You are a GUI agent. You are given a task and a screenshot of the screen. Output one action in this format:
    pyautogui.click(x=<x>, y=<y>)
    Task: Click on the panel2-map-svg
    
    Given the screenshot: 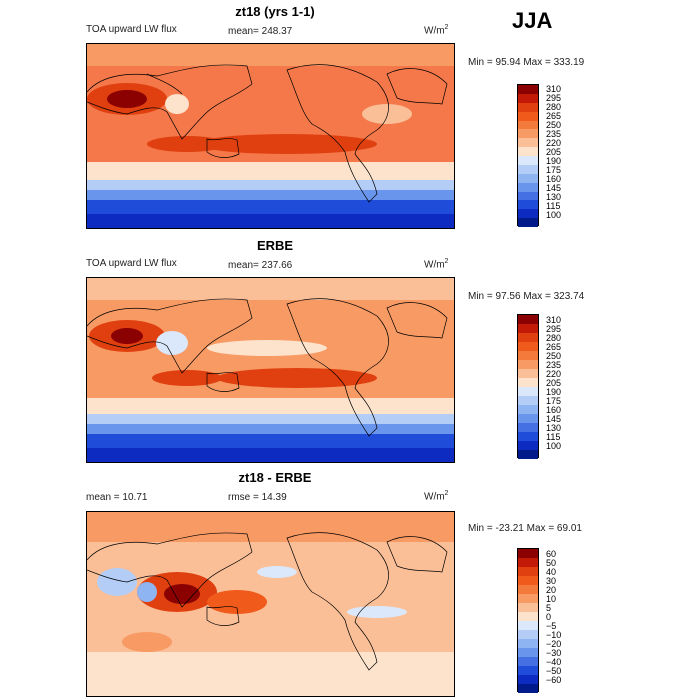 What is the action you would take?
    pyautogui.click(x=270, y=370)
    